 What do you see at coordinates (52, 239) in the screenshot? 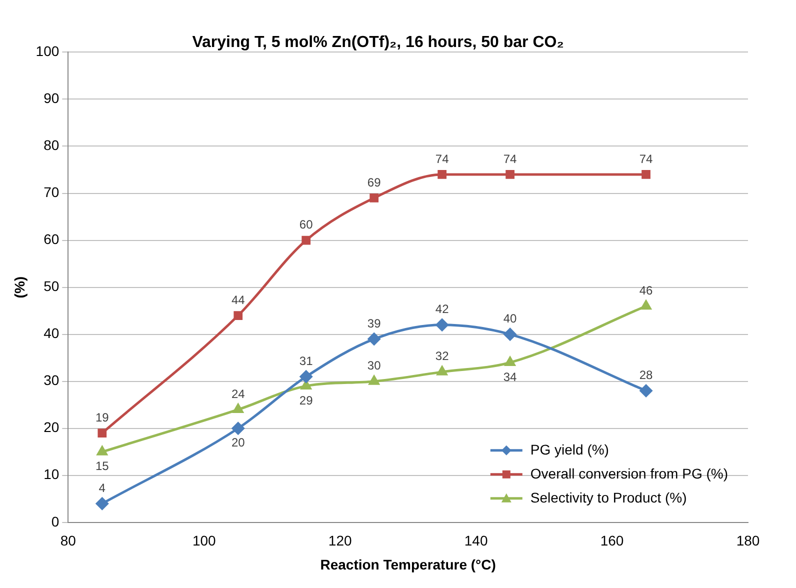
I see `y-tick-label: 60` at bounding box center [52, 239].